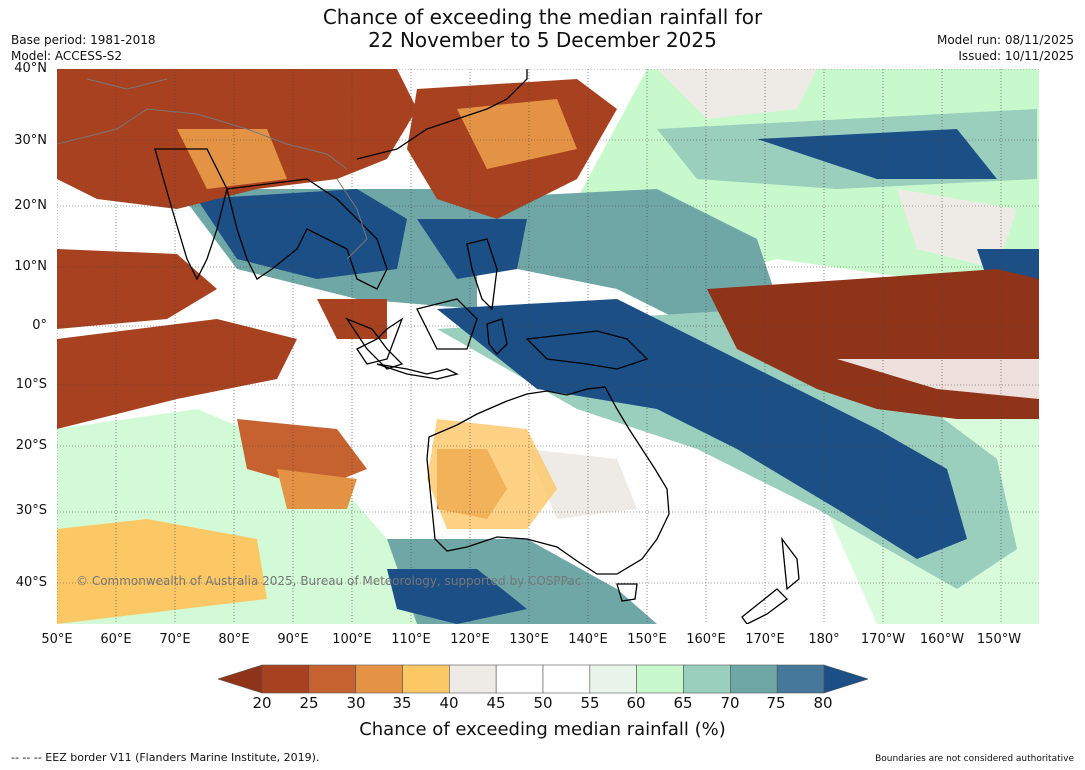  Describe the element at coordinates (824, 639) in the screenshot. I see `lon-label: 180°` at that location.